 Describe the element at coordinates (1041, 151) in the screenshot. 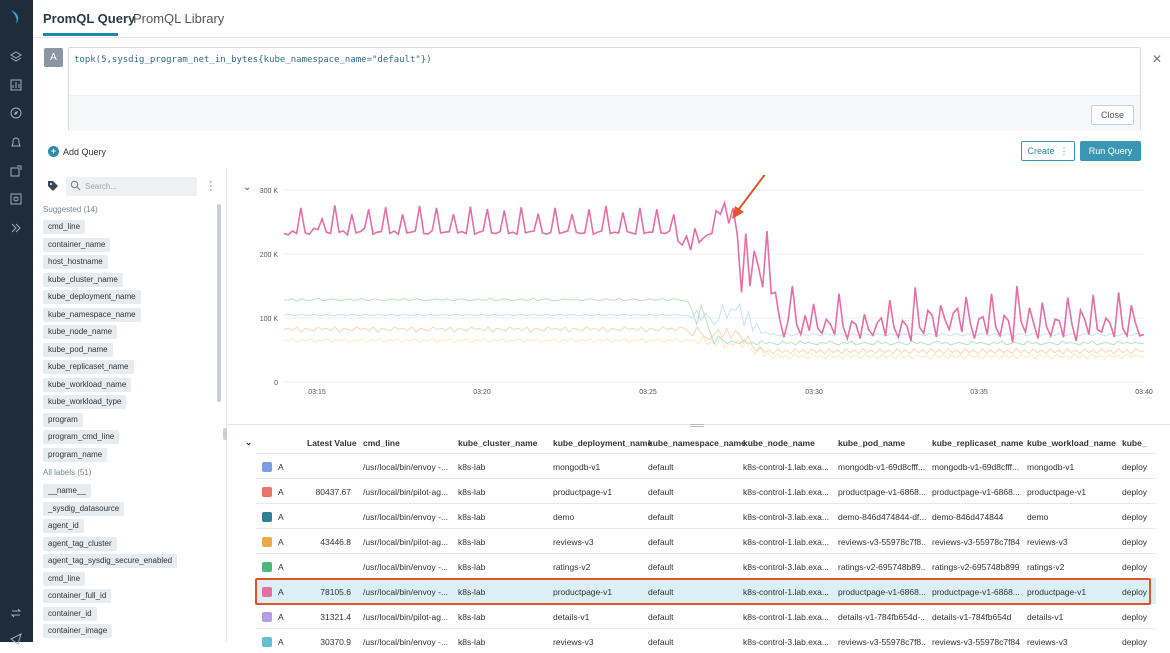

I see `create-label: Create` at that location.